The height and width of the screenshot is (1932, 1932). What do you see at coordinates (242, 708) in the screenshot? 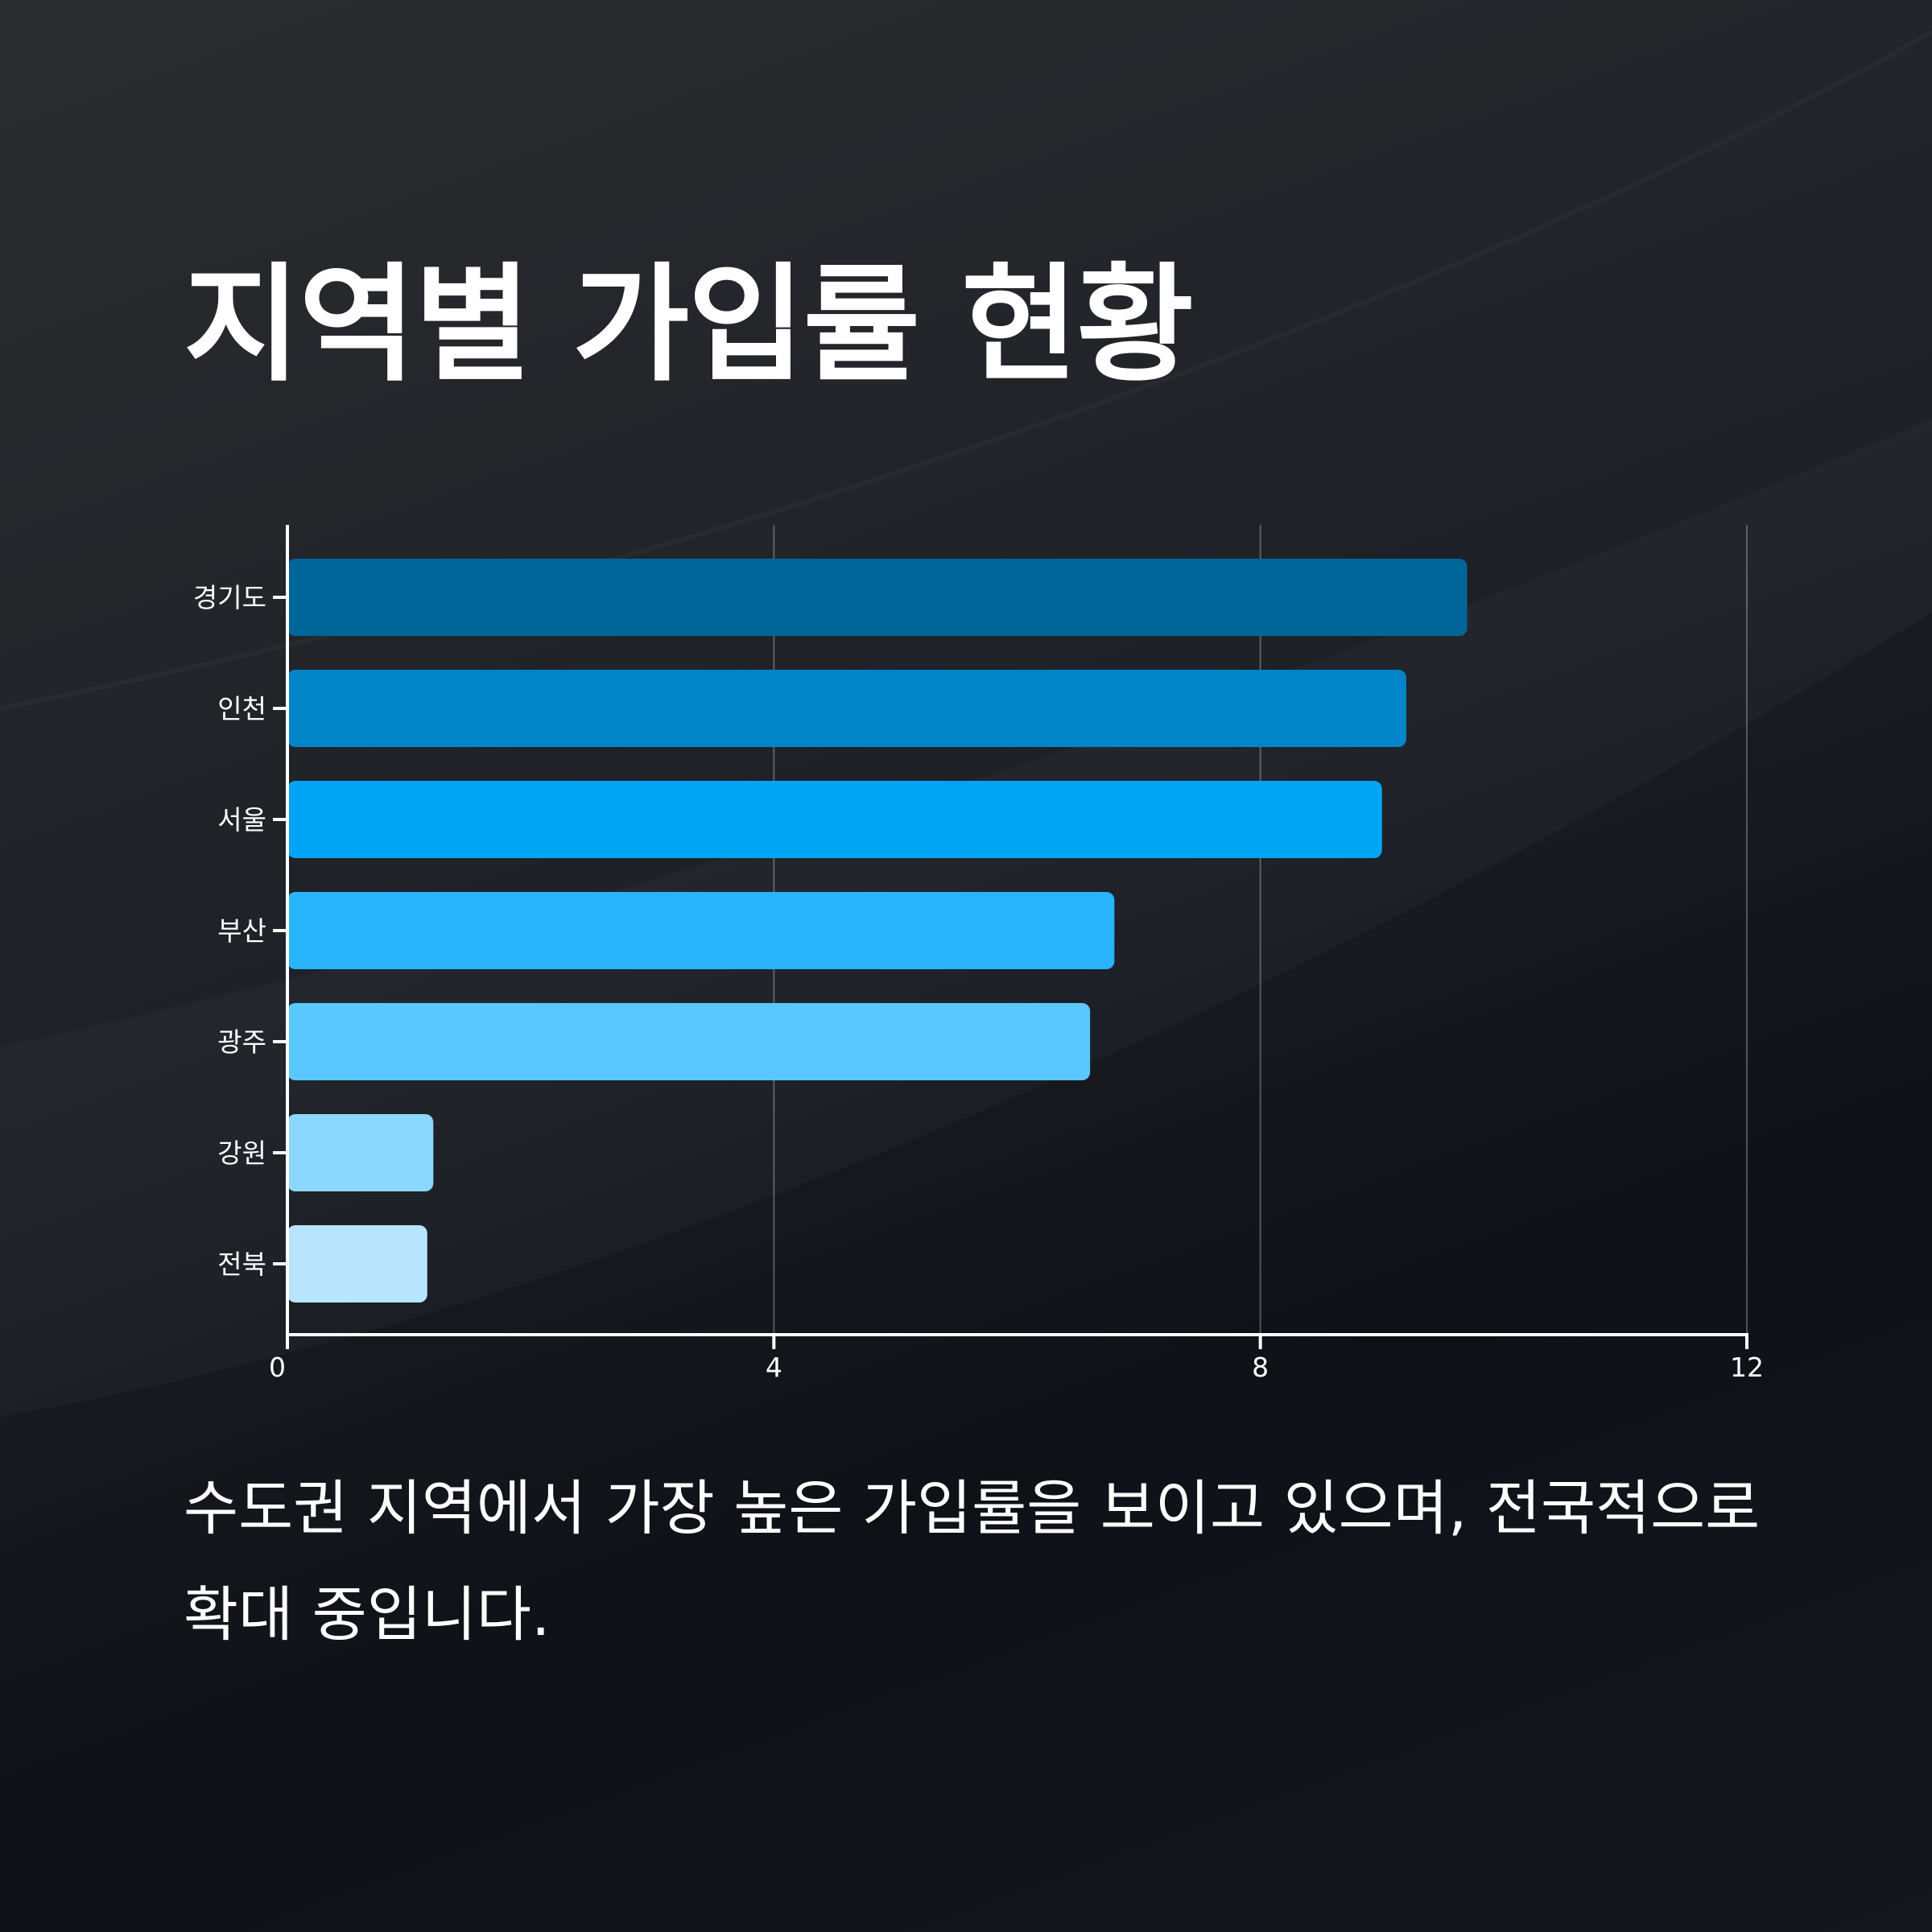
I see `category-label: 인천` at bounding box center [242, 708].